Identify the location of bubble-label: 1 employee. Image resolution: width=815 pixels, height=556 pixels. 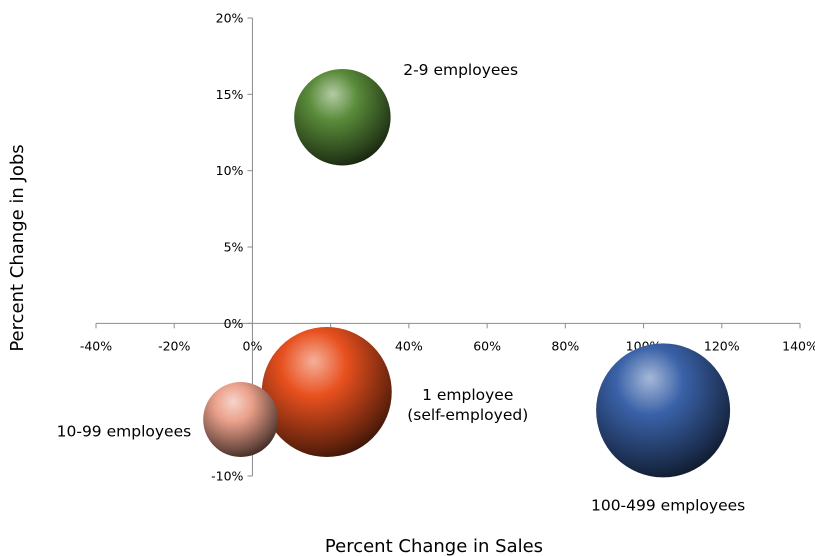
(467, 395).